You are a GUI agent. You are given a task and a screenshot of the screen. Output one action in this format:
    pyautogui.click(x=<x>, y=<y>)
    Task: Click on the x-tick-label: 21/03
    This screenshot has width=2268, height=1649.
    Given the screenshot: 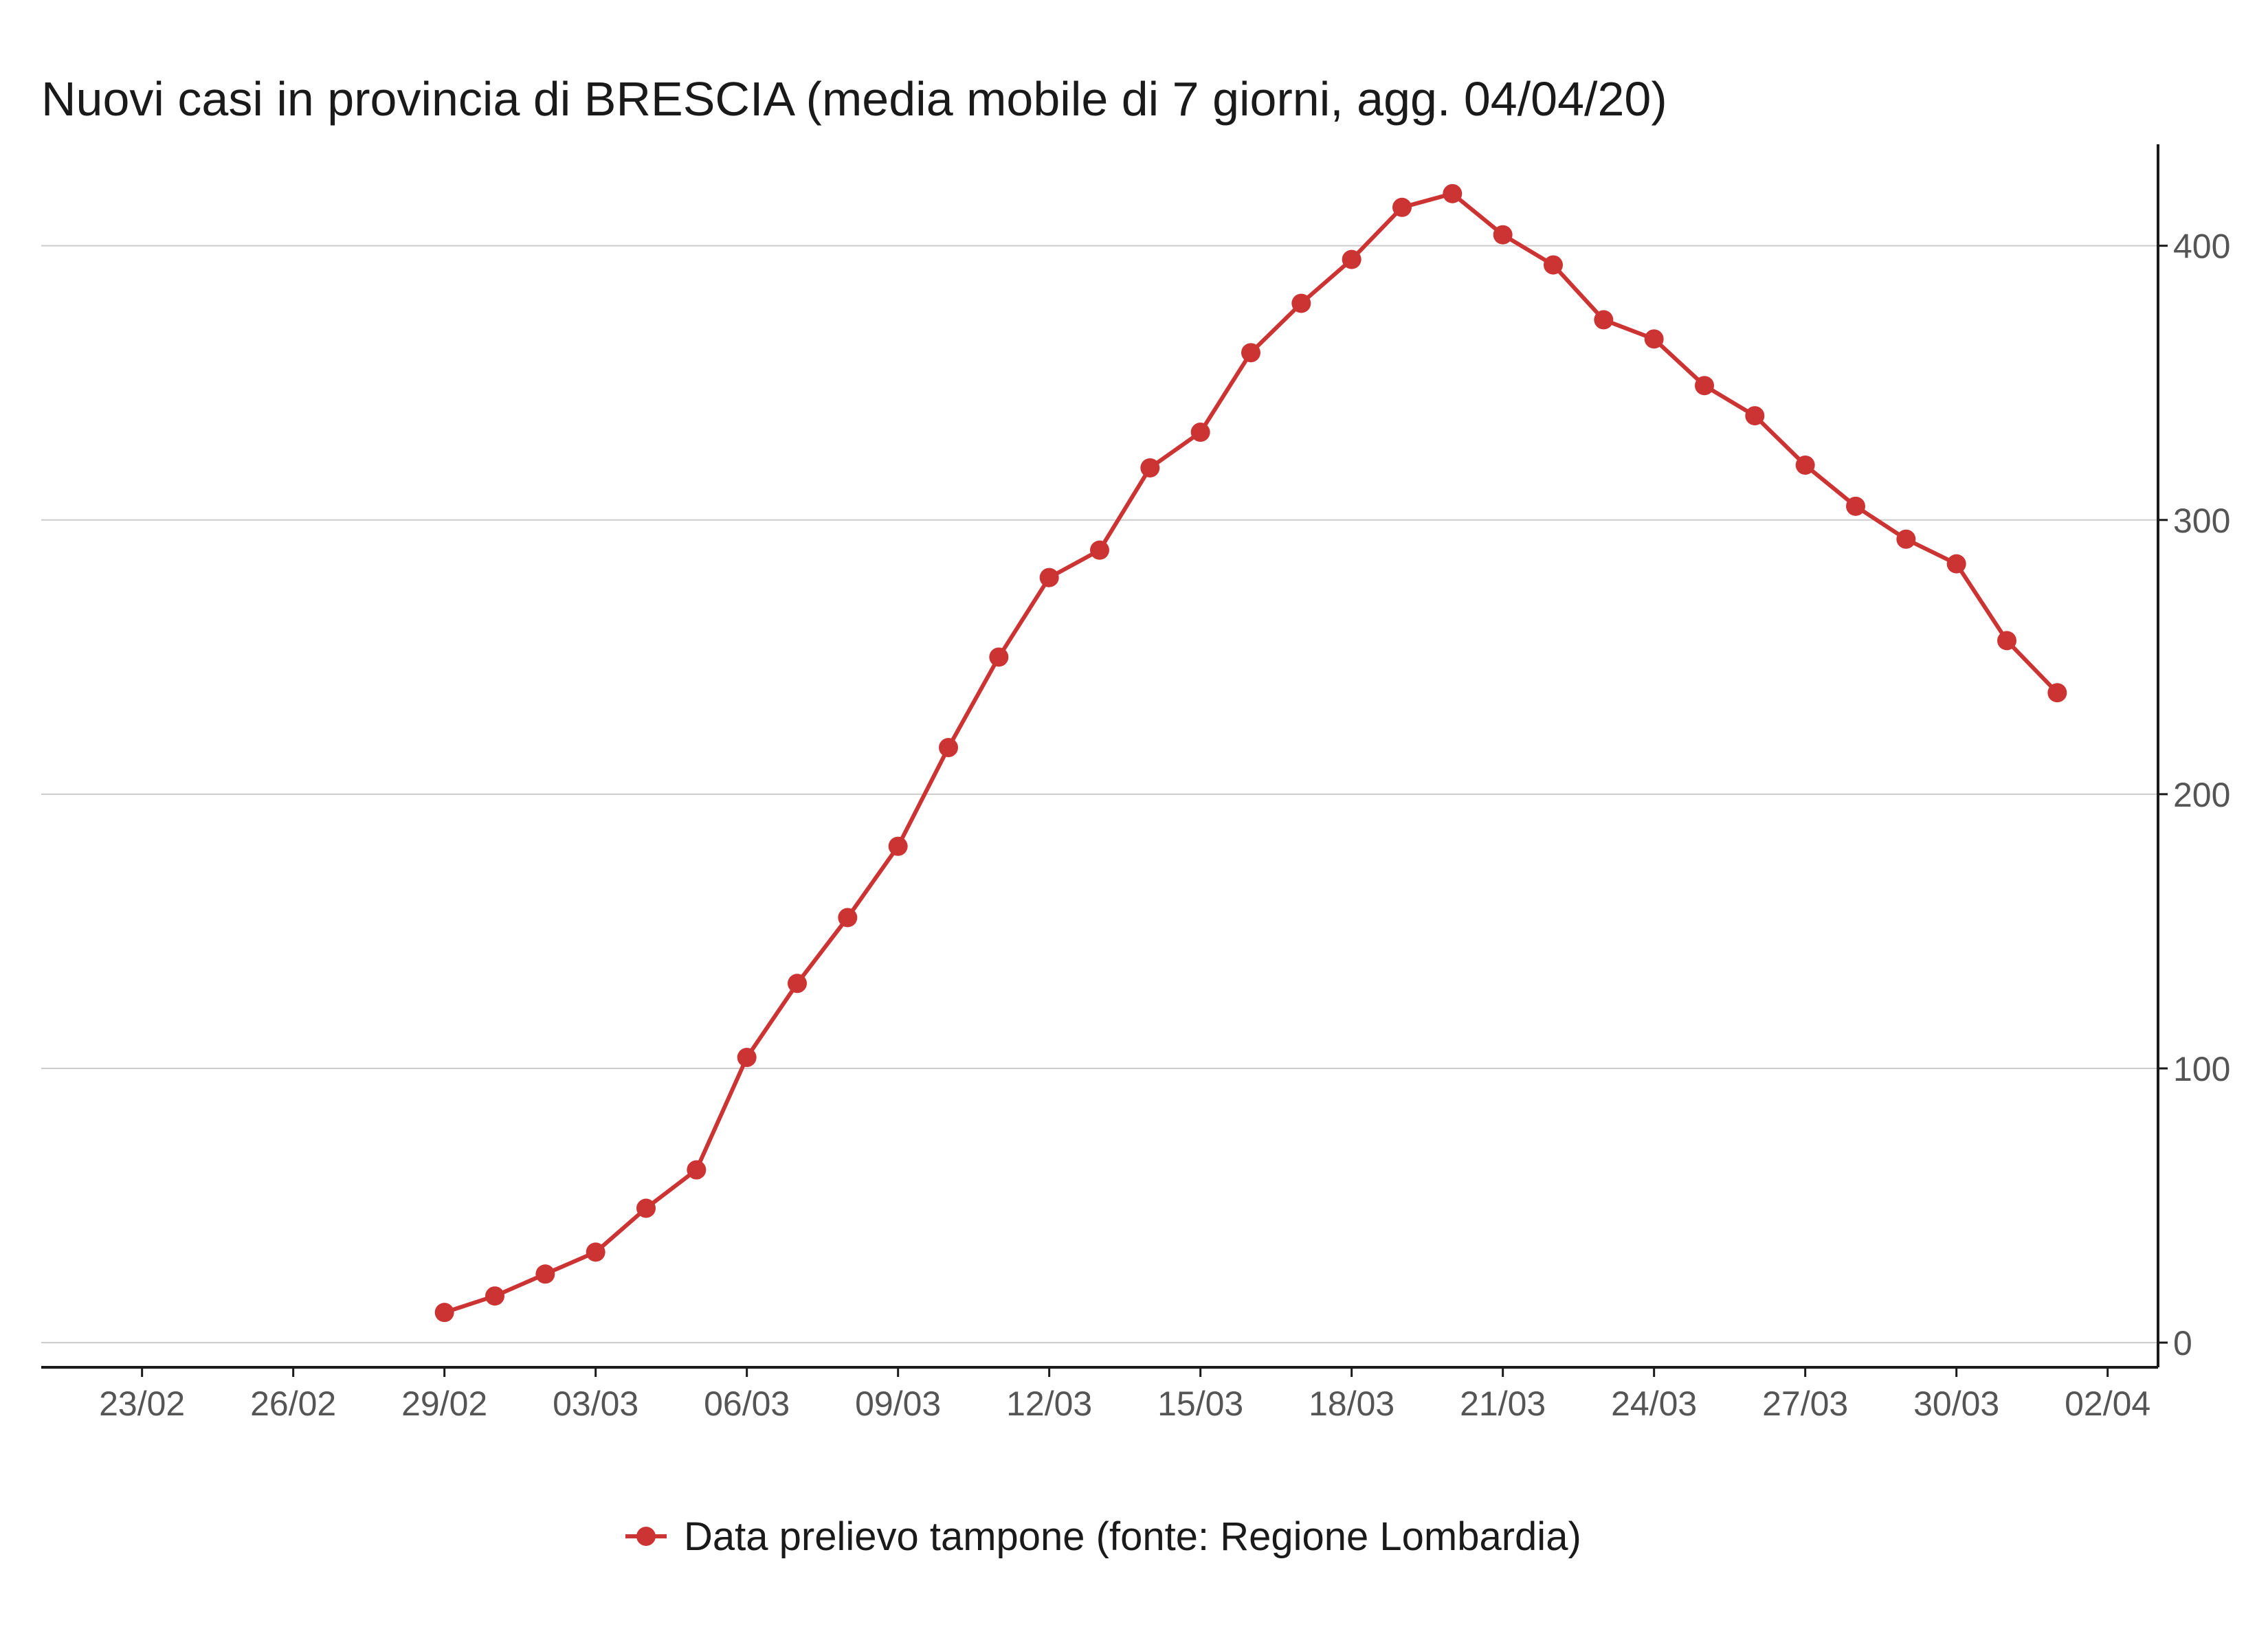 What is the action you would take?
    pyautogui.click(x=1503, y=1403)
    